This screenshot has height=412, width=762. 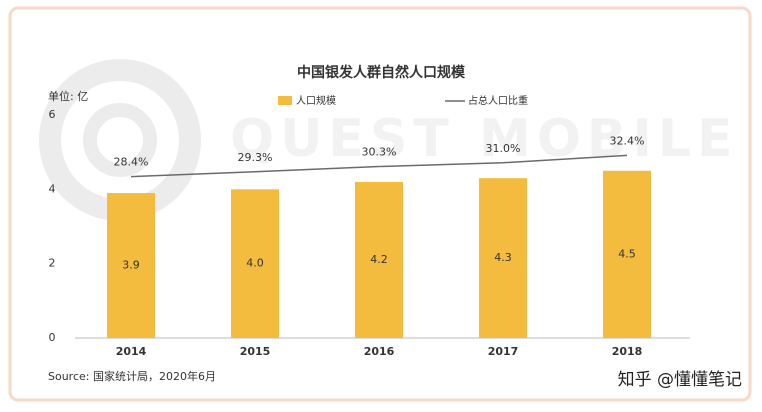 What do you see at coordinates (503, 148) in the screenshot?
I see `line-value-label: 31.0%` at bounding box center [503, 148].